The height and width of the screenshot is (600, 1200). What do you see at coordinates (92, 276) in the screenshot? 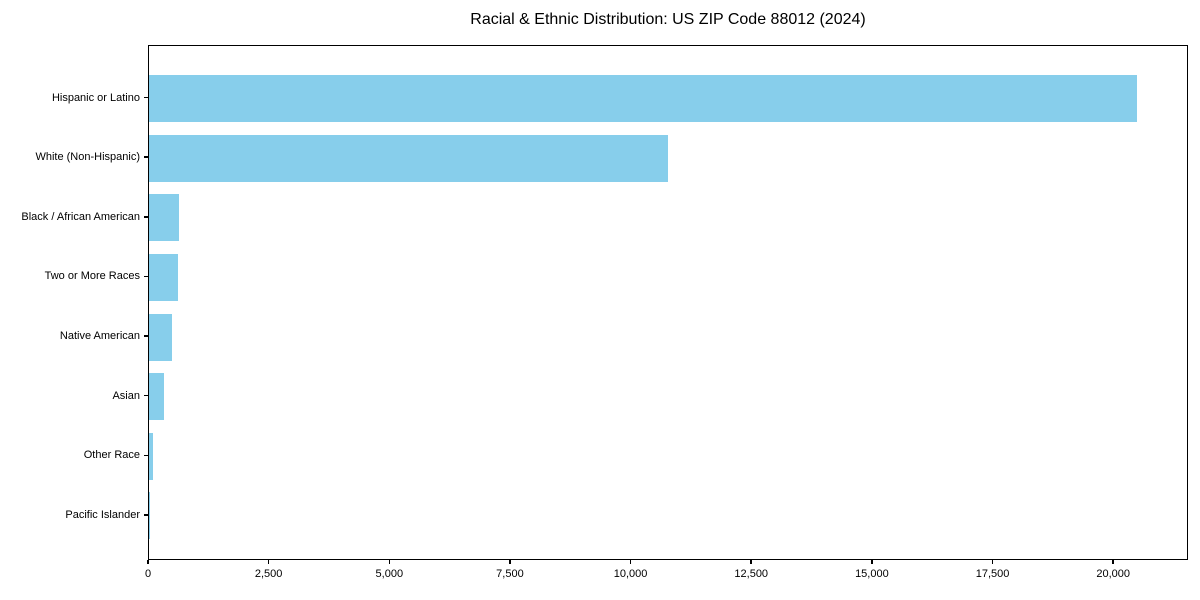
I see `category-label-two-or-more-races: Two or More Races` at bounding box center [92, 276].